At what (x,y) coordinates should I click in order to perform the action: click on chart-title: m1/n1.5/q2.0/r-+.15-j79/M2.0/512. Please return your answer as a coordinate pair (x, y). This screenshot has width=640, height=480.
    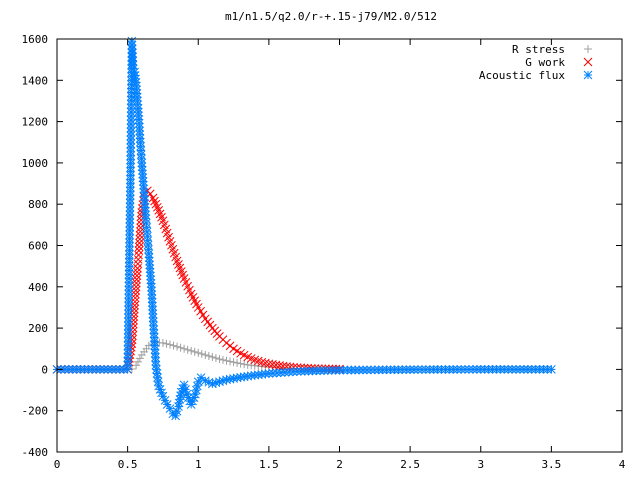
    Looking at the image, I should click on (331, 16).